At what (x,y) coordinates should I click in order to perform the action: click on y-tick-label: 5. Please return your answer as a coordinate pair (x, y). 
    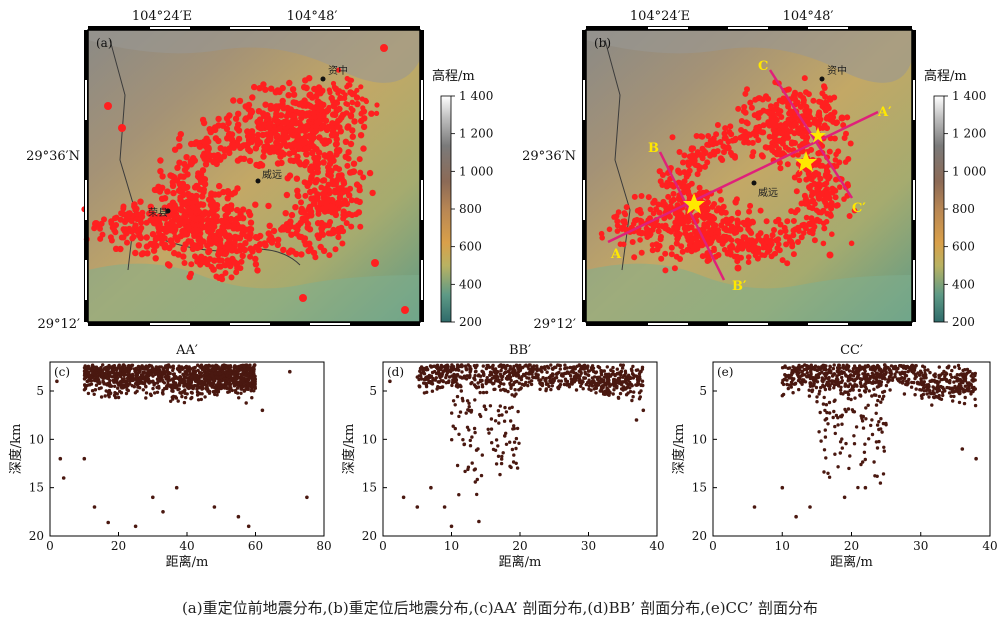
    Looking at the image, I should click on (40, 391).